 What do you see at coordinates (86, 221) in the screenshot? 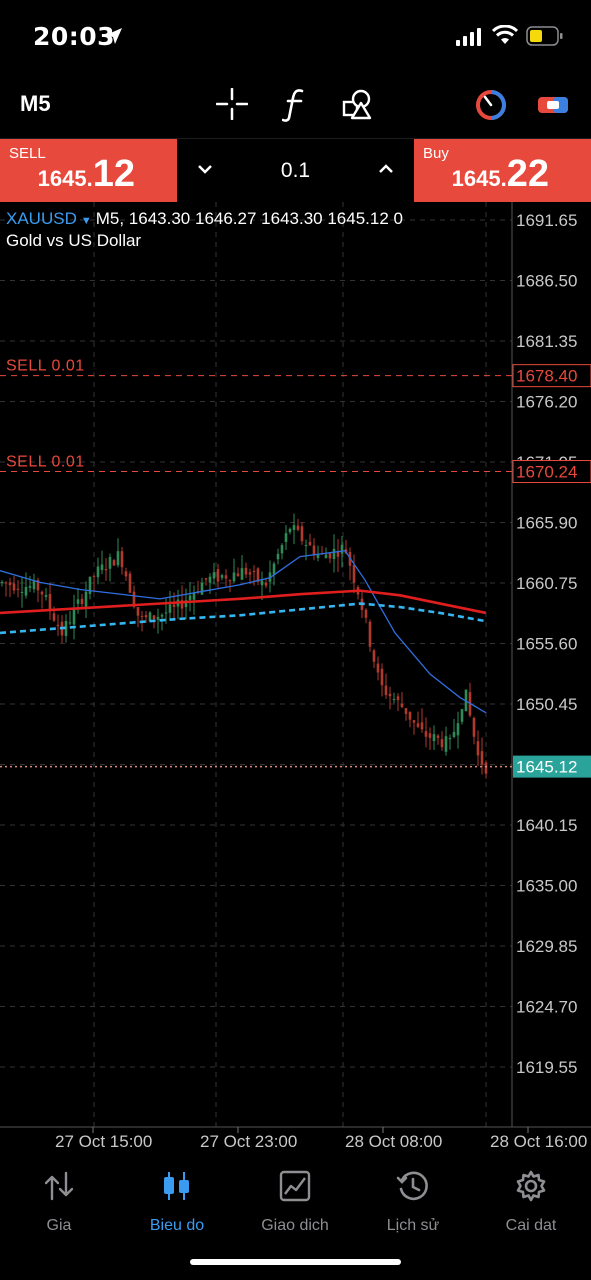
I see `symbol-dropdown-icon: ▼` at bounding box center [86, 221].